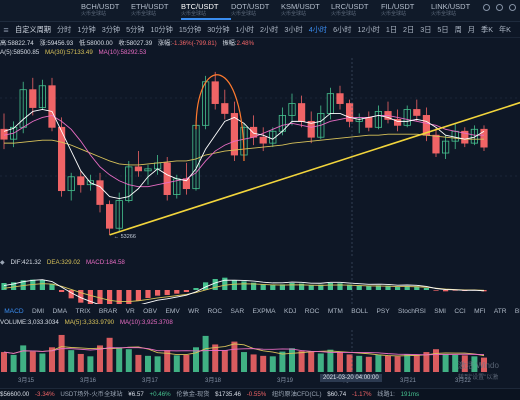  I want to click on ohlc-close-label: 收:, so click(122, 43).